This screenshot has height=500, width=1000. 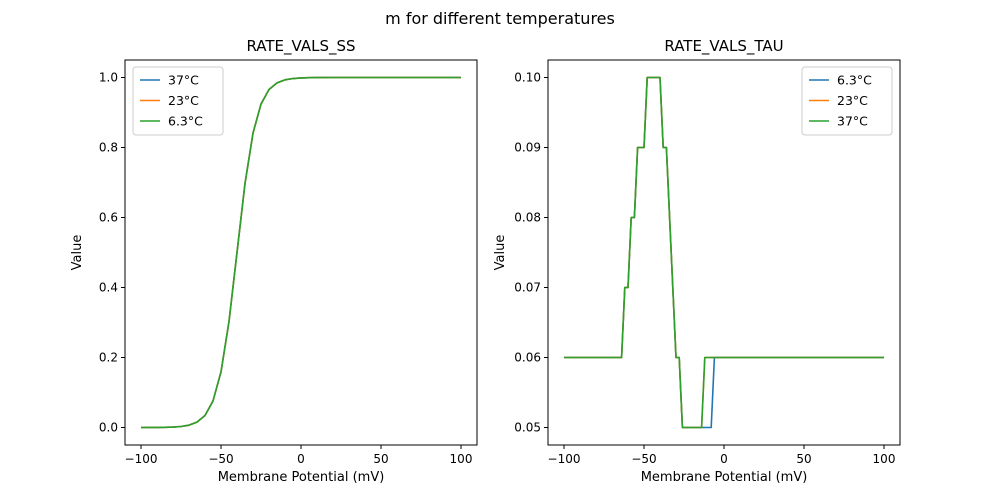 What do you see at coordinates (527, 78) in the screenshot?
I see `y-tick-label: 0.10` at bounding box center [527, 78].